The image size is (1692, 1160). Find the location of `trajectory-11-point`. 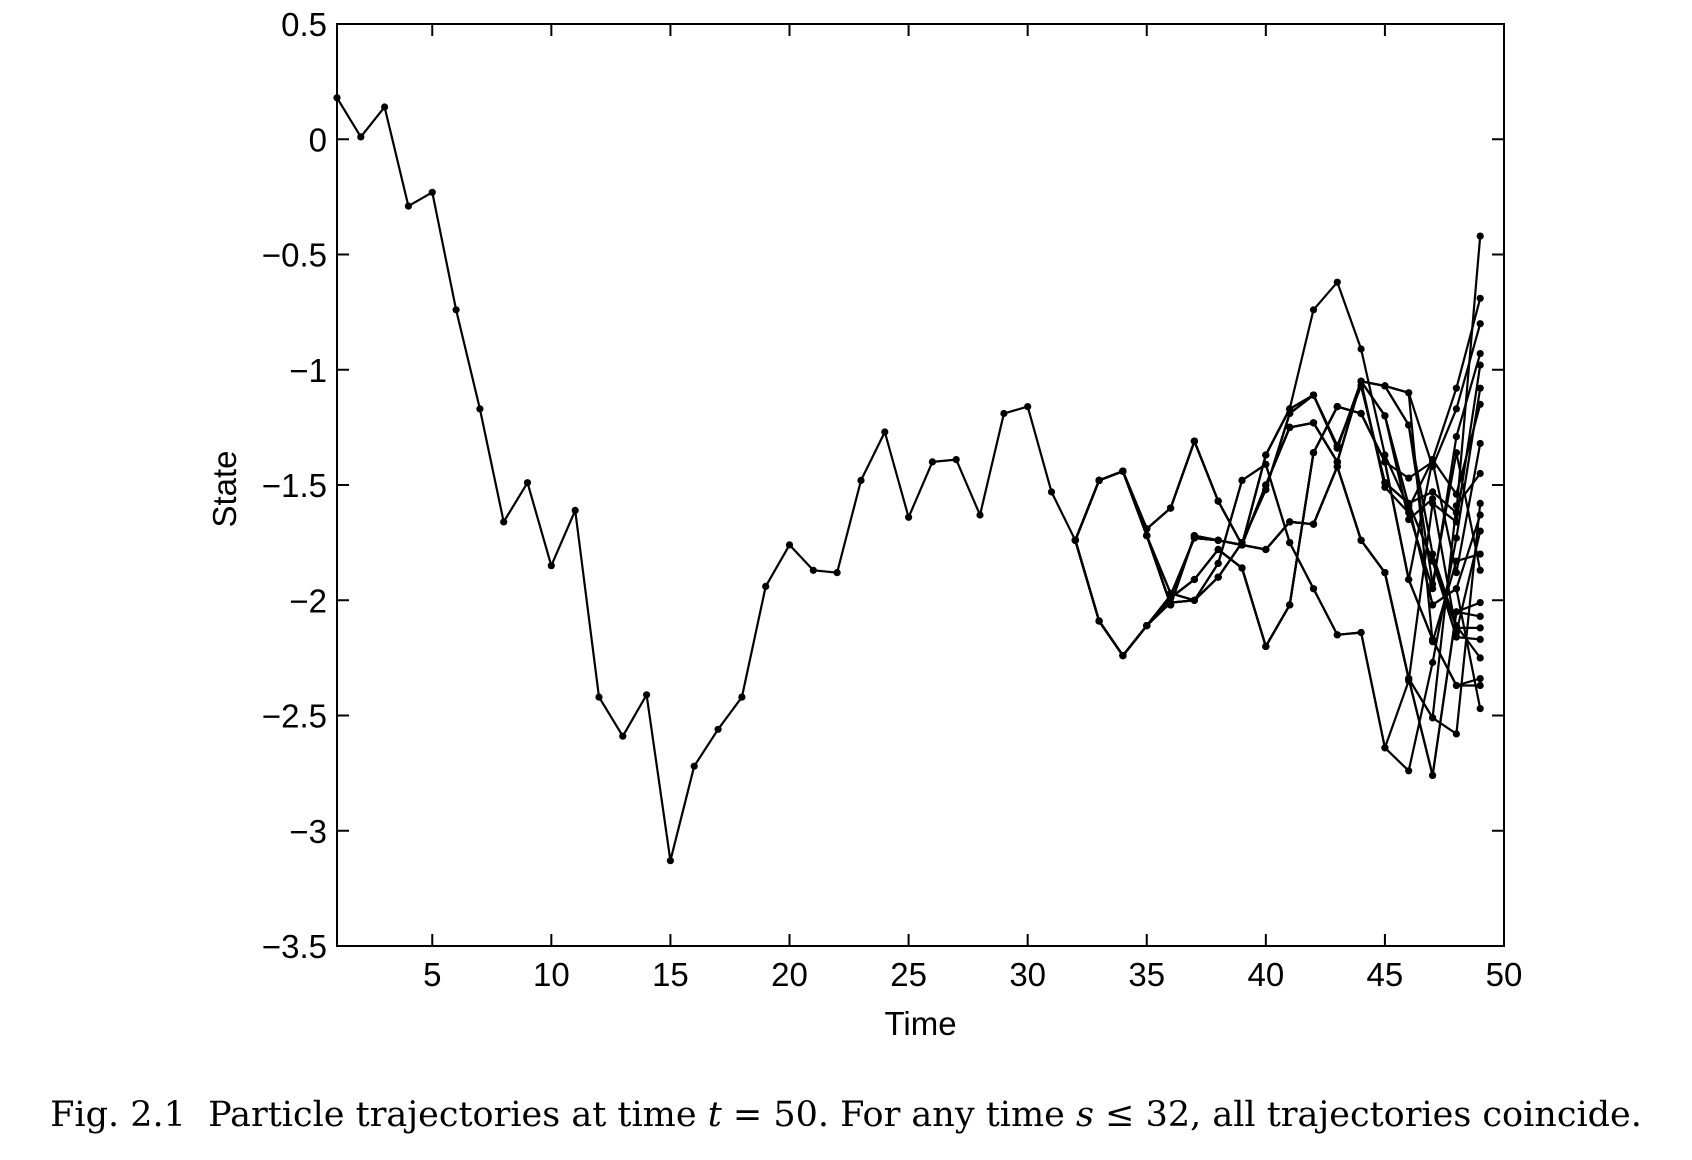

trajectory-11-point is located at coordinates (1480, 515).